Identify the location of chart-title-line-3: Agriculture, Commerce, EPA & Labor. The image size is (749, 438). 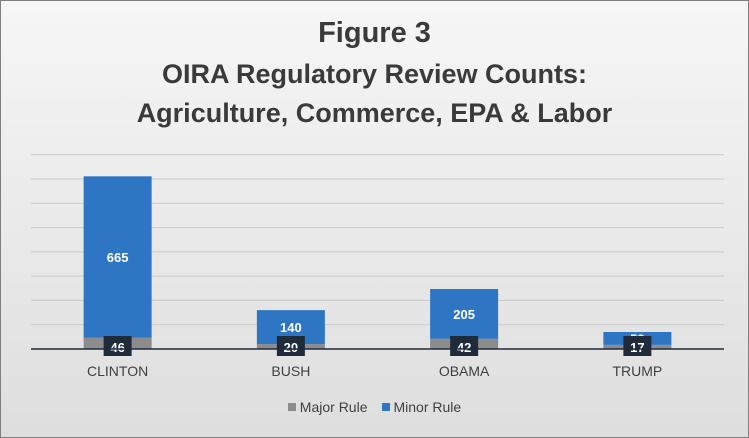
(374, 113).